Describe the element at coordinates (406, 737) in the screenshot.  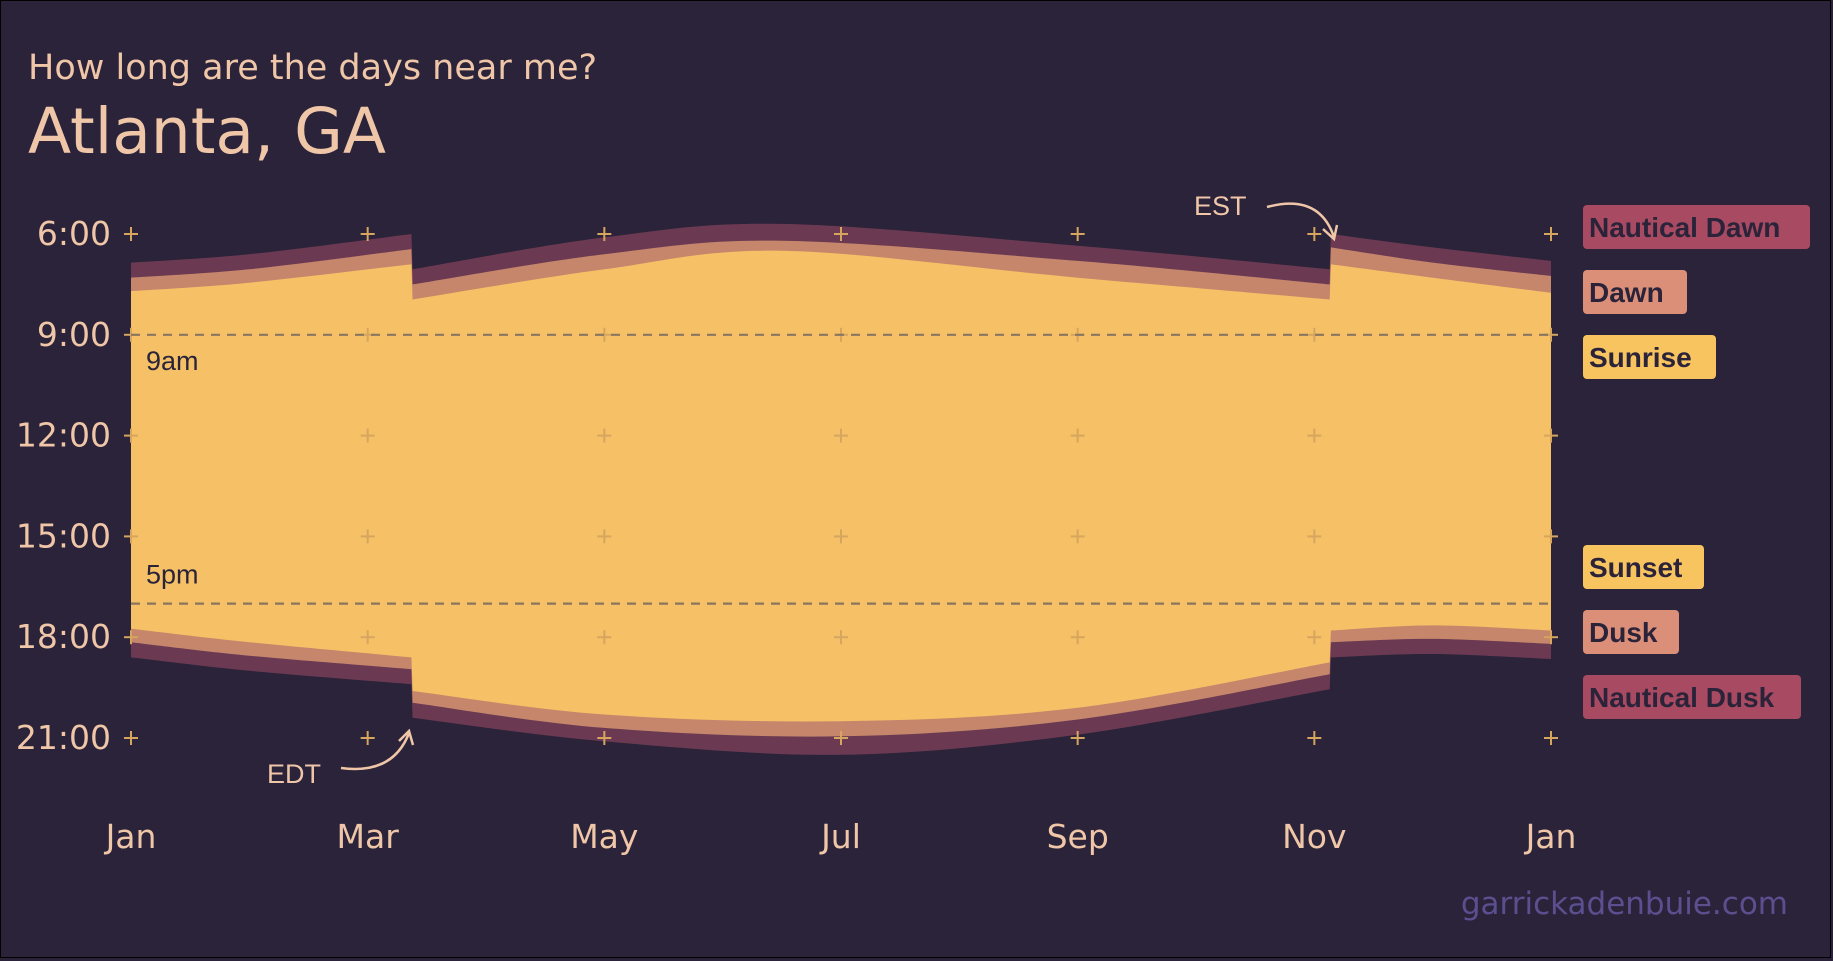
I see `edt-arrow-head` at that location.